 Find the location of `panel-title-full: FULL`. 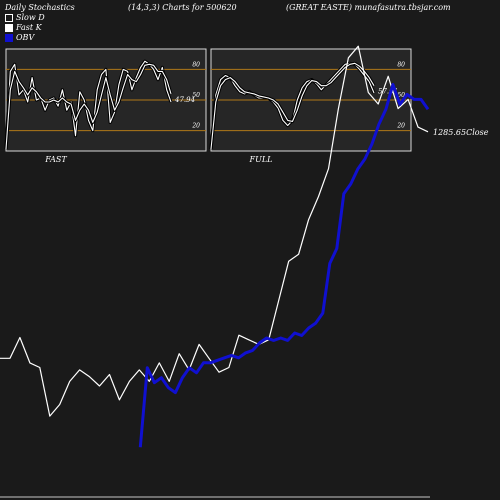

panel-title-full: FULL is located at coordinates (261, 159).